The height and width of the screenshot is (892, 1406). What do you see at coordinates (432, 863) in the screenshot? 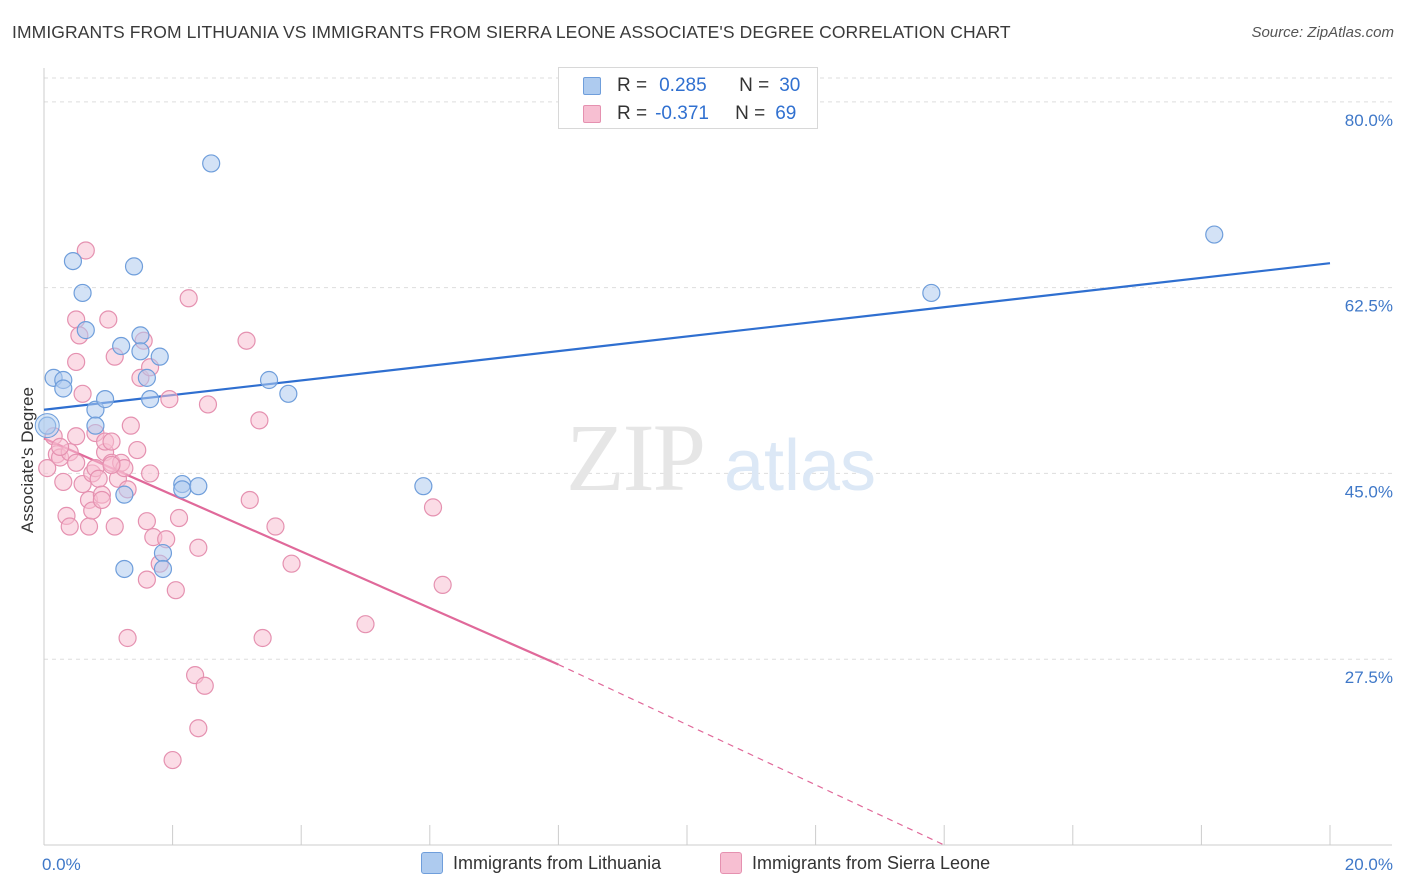
I see `legend-swatch-lithuania` at bounding box center [432, 863].